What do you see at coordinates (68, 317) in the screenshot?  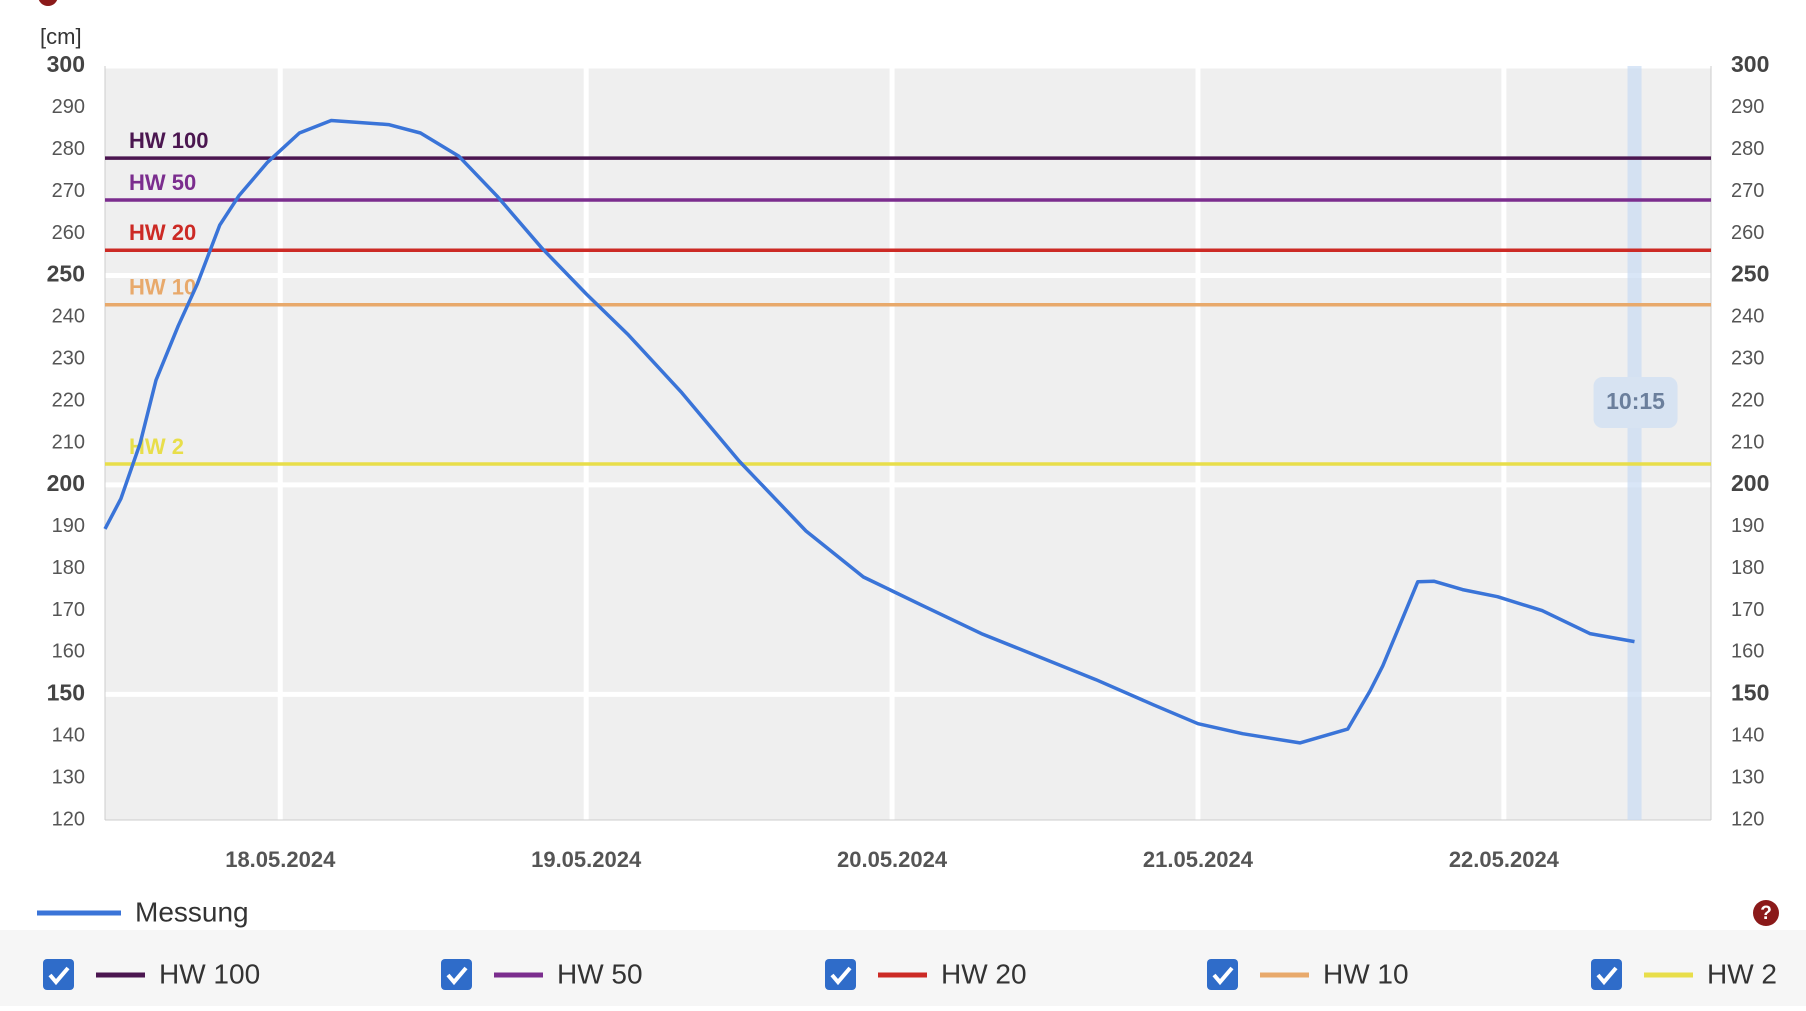 I see `y-tick-label: 240` at bounding box center [68, 317].